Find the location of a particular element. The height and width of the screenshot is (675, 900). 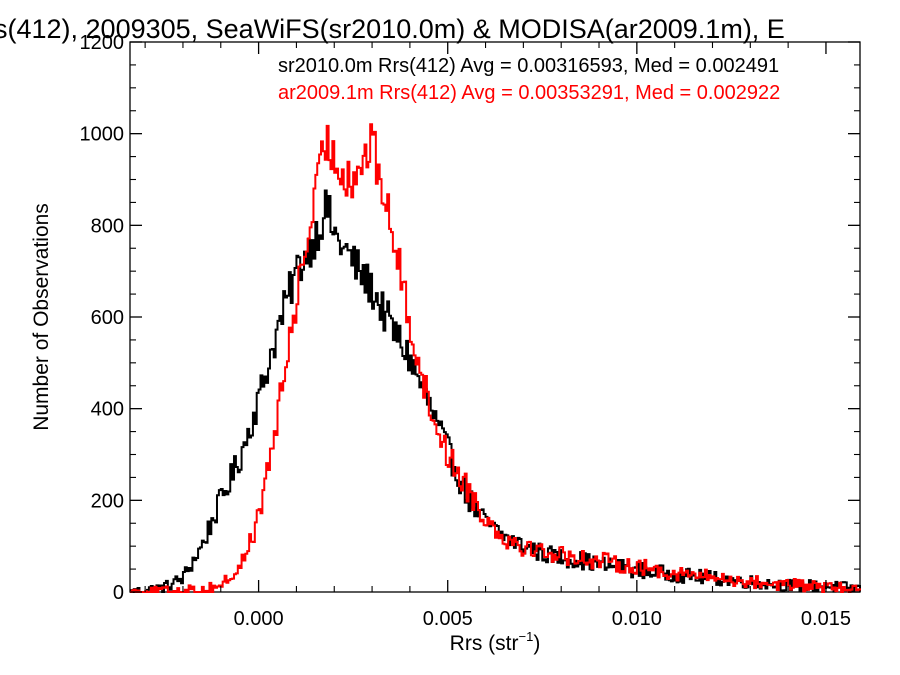

x-tick-label: 0.010 is located at coordinates (637, 619).